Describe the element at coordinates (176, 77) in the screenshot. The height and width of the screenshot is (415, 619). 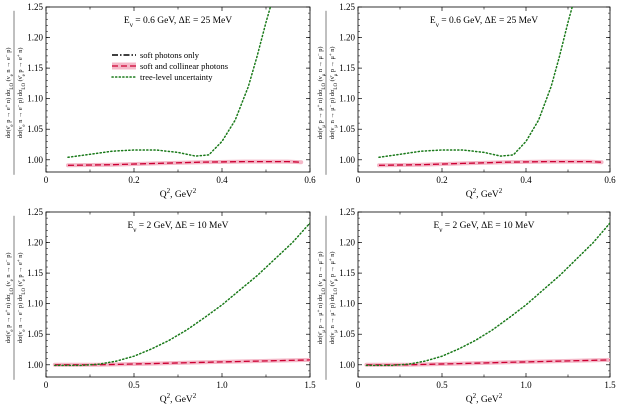
I see `legend-label: tree-level uncertainty` at that location.